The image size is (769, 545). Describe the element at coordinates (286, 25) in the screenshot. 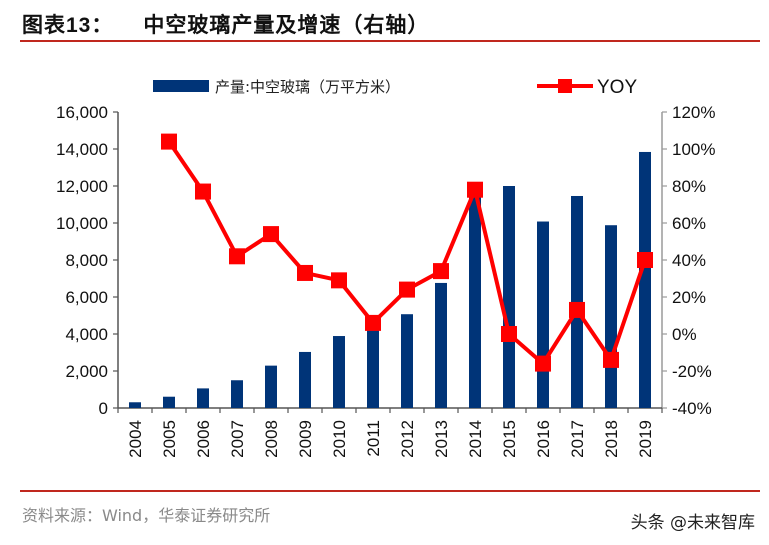

I see `chart-title: 中空玻璃产量及增速（右轴）` at that location.